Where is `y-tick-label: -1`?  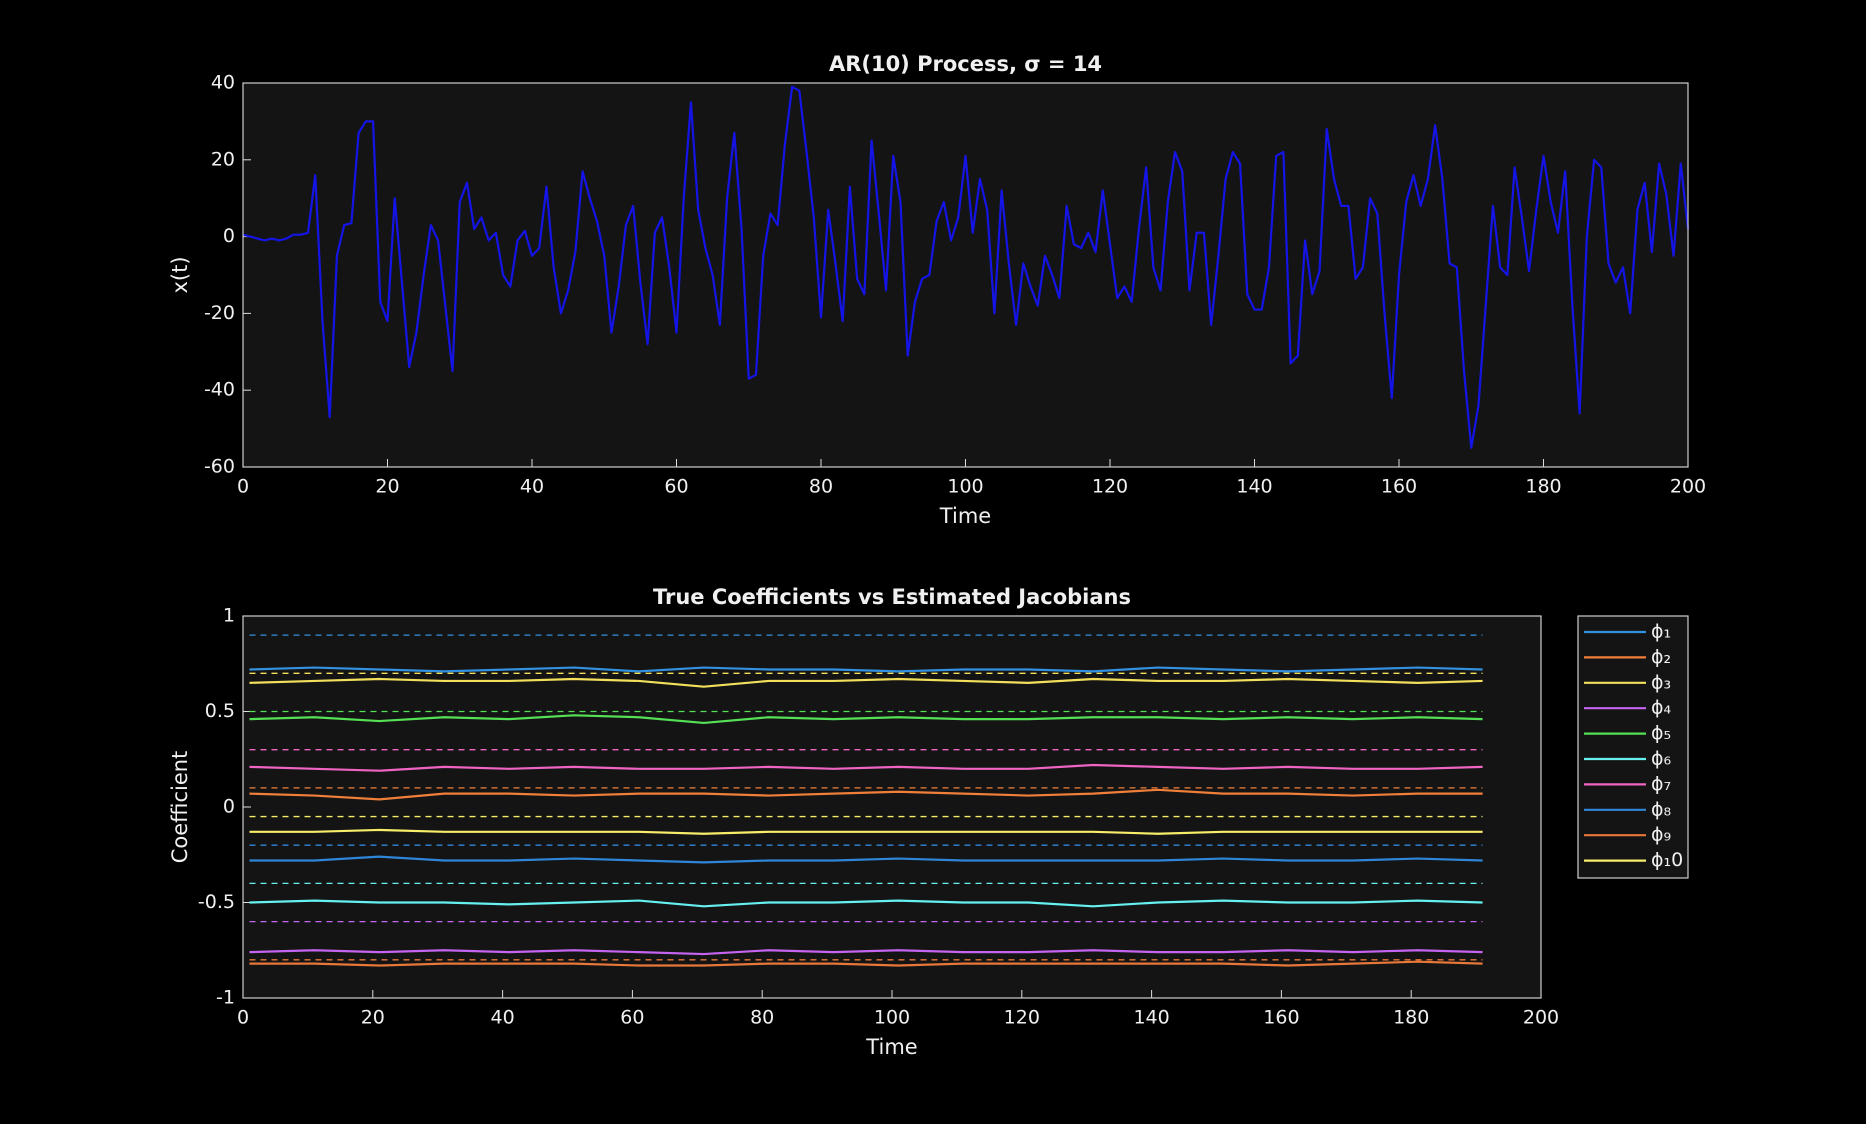
y-tick-label: -1 is located at coordinates (225, 998).